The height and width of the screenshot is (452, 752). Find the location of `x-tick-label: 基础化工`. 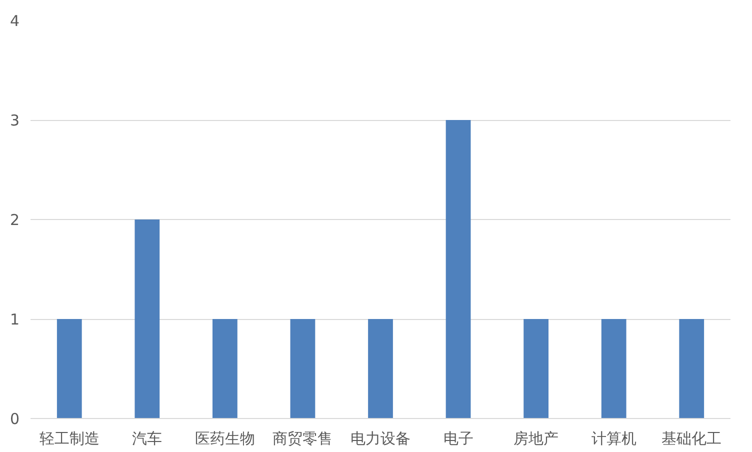

x-tick-label: 基础化工 is located at coordinates (692, 439).